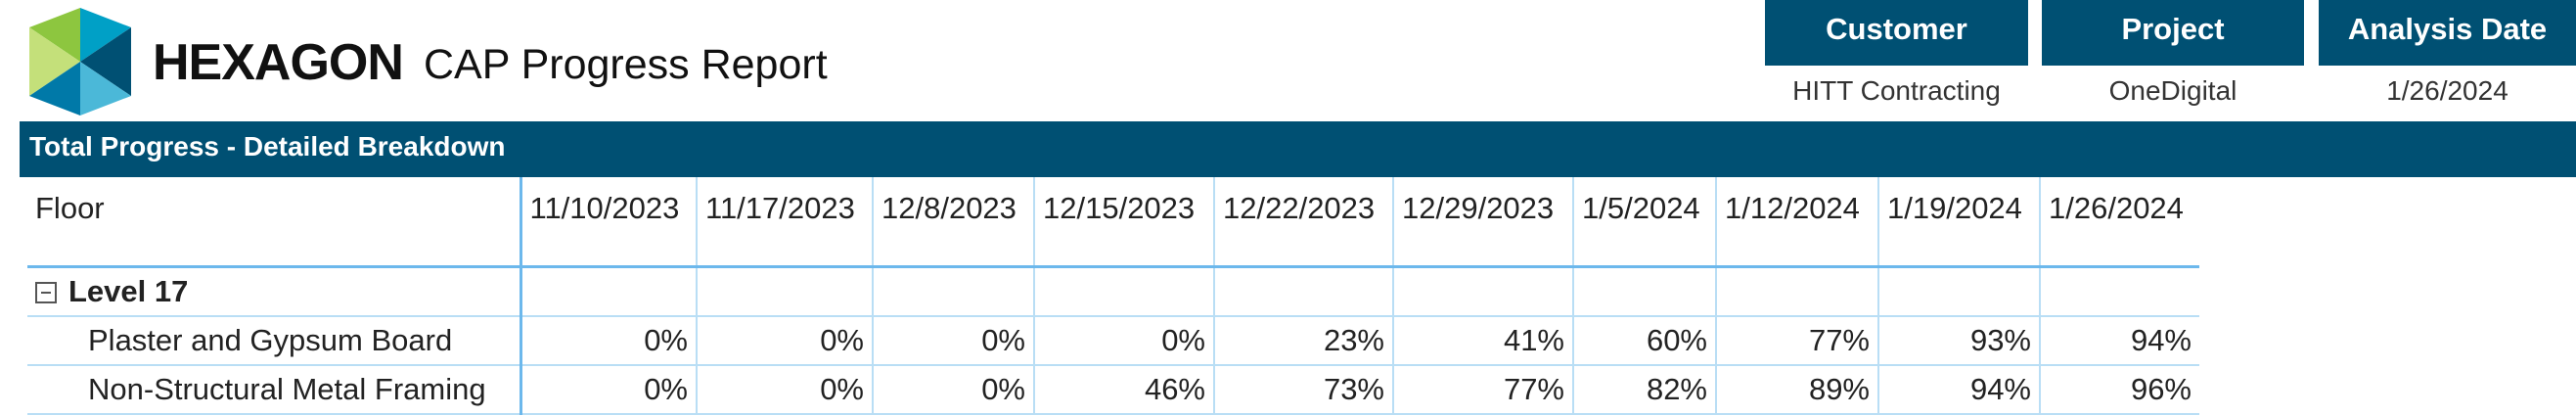 The width and height of the screenshot is (2576, 416). Describe the element at coordinates (80, 62) in the screenshot. I see `logo` at that location.